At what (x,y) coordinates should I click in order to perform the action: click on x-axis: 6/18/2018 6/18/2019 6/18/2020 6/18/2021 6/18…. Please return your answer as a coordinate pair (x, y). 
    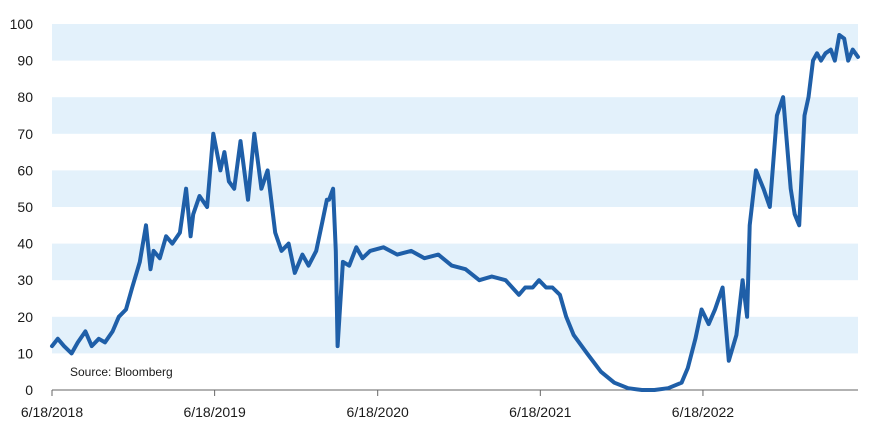
    Looking at the image, I should click on (377, 405).